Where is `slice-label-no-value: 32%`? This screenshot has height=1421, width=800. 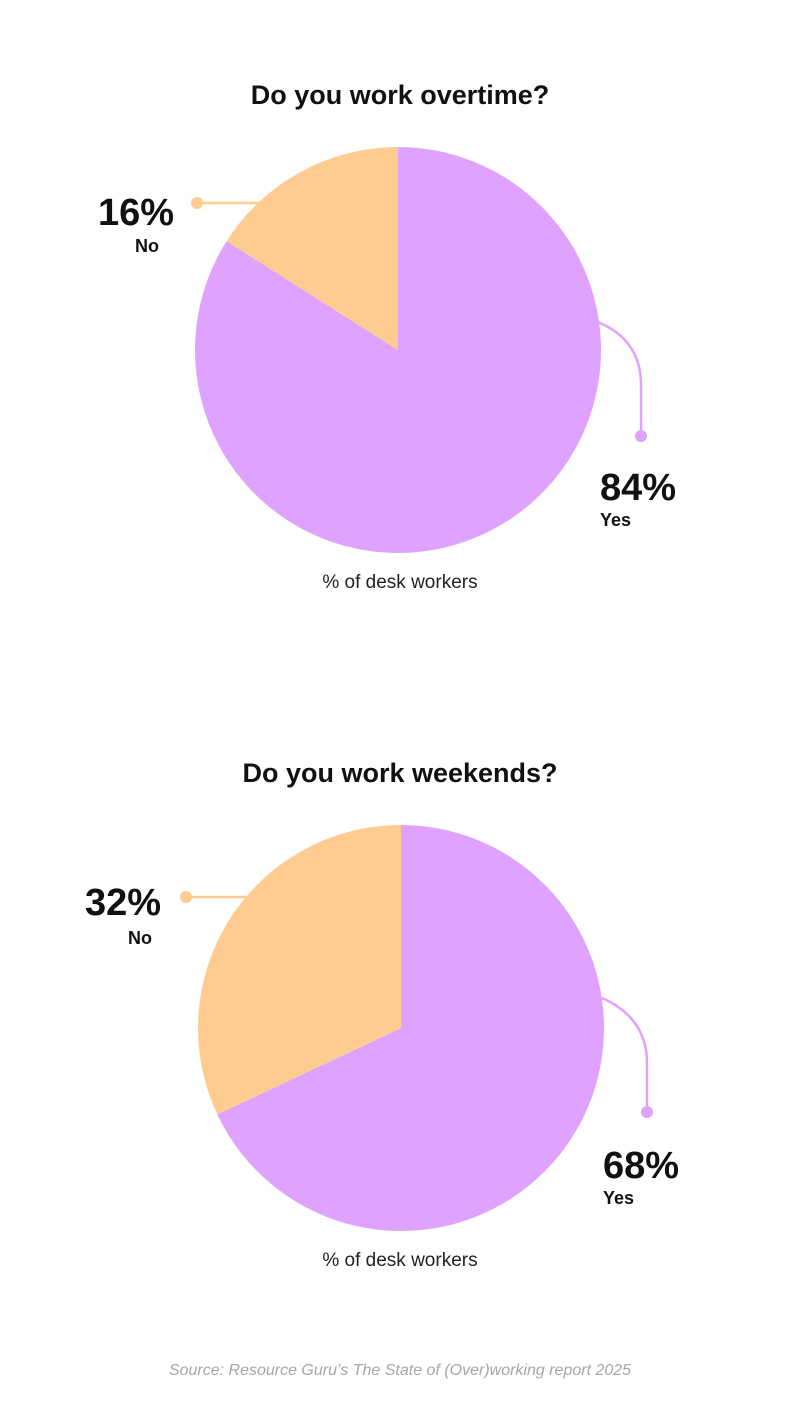 slice-label-no-value: 32% is located at coordinates (123, 903).